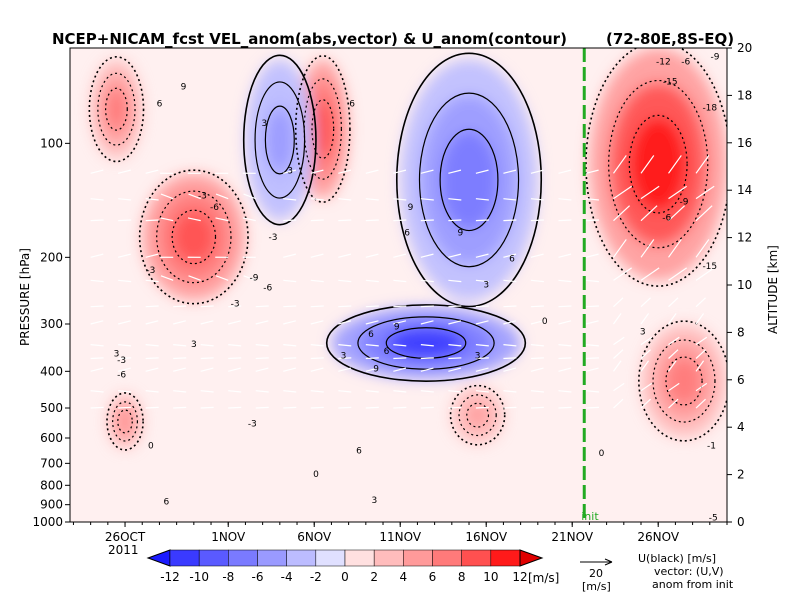  What do you see at coordinates (741, 332) in the screenshot?
I see `y2-tick-label: 8` at bounding box center [741, 332].